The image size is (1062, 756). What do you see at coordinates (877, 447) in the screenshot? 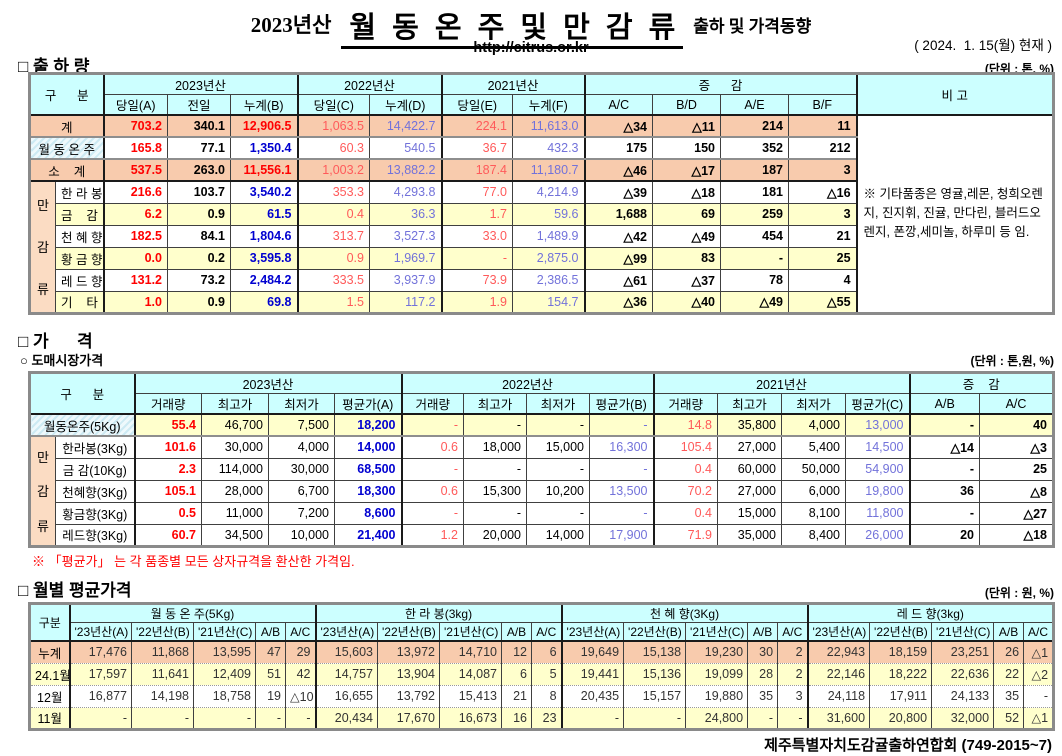
I see `cell: 14,500` at bounding box center [877, 447].